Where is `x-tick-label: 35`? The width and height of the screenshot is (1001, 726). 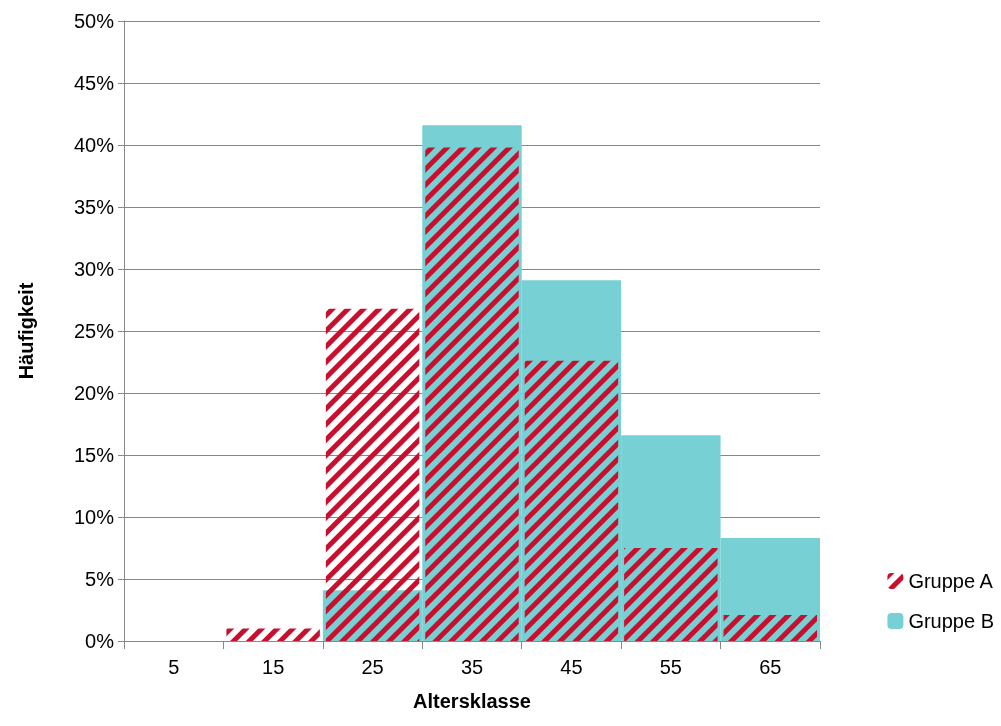
x-tick-label: 35 is located at coordinates (472, 667).